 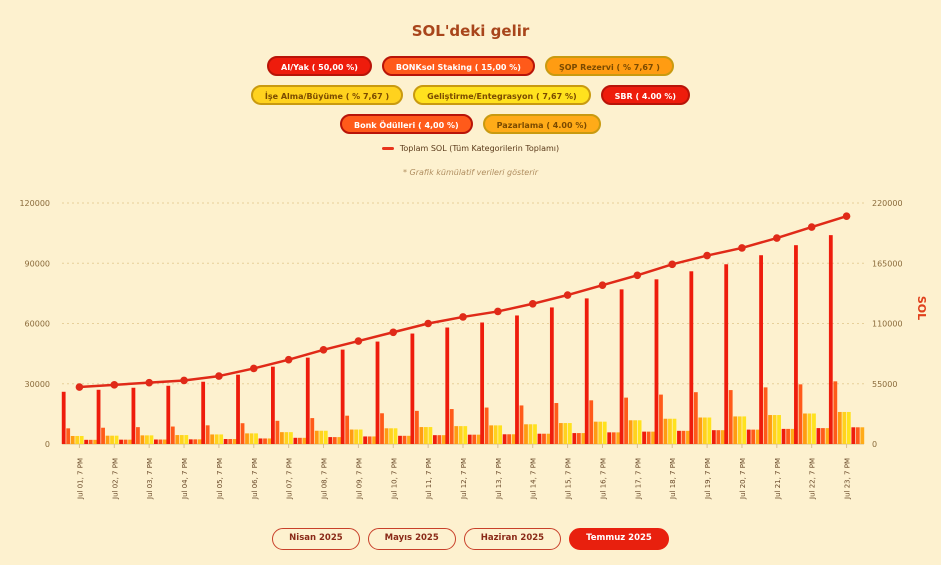 What do you see at coordinates (470, 31) in the screenshot?
I see `chart-title: SOL'deki gelir` at bounding box center [470, 31].